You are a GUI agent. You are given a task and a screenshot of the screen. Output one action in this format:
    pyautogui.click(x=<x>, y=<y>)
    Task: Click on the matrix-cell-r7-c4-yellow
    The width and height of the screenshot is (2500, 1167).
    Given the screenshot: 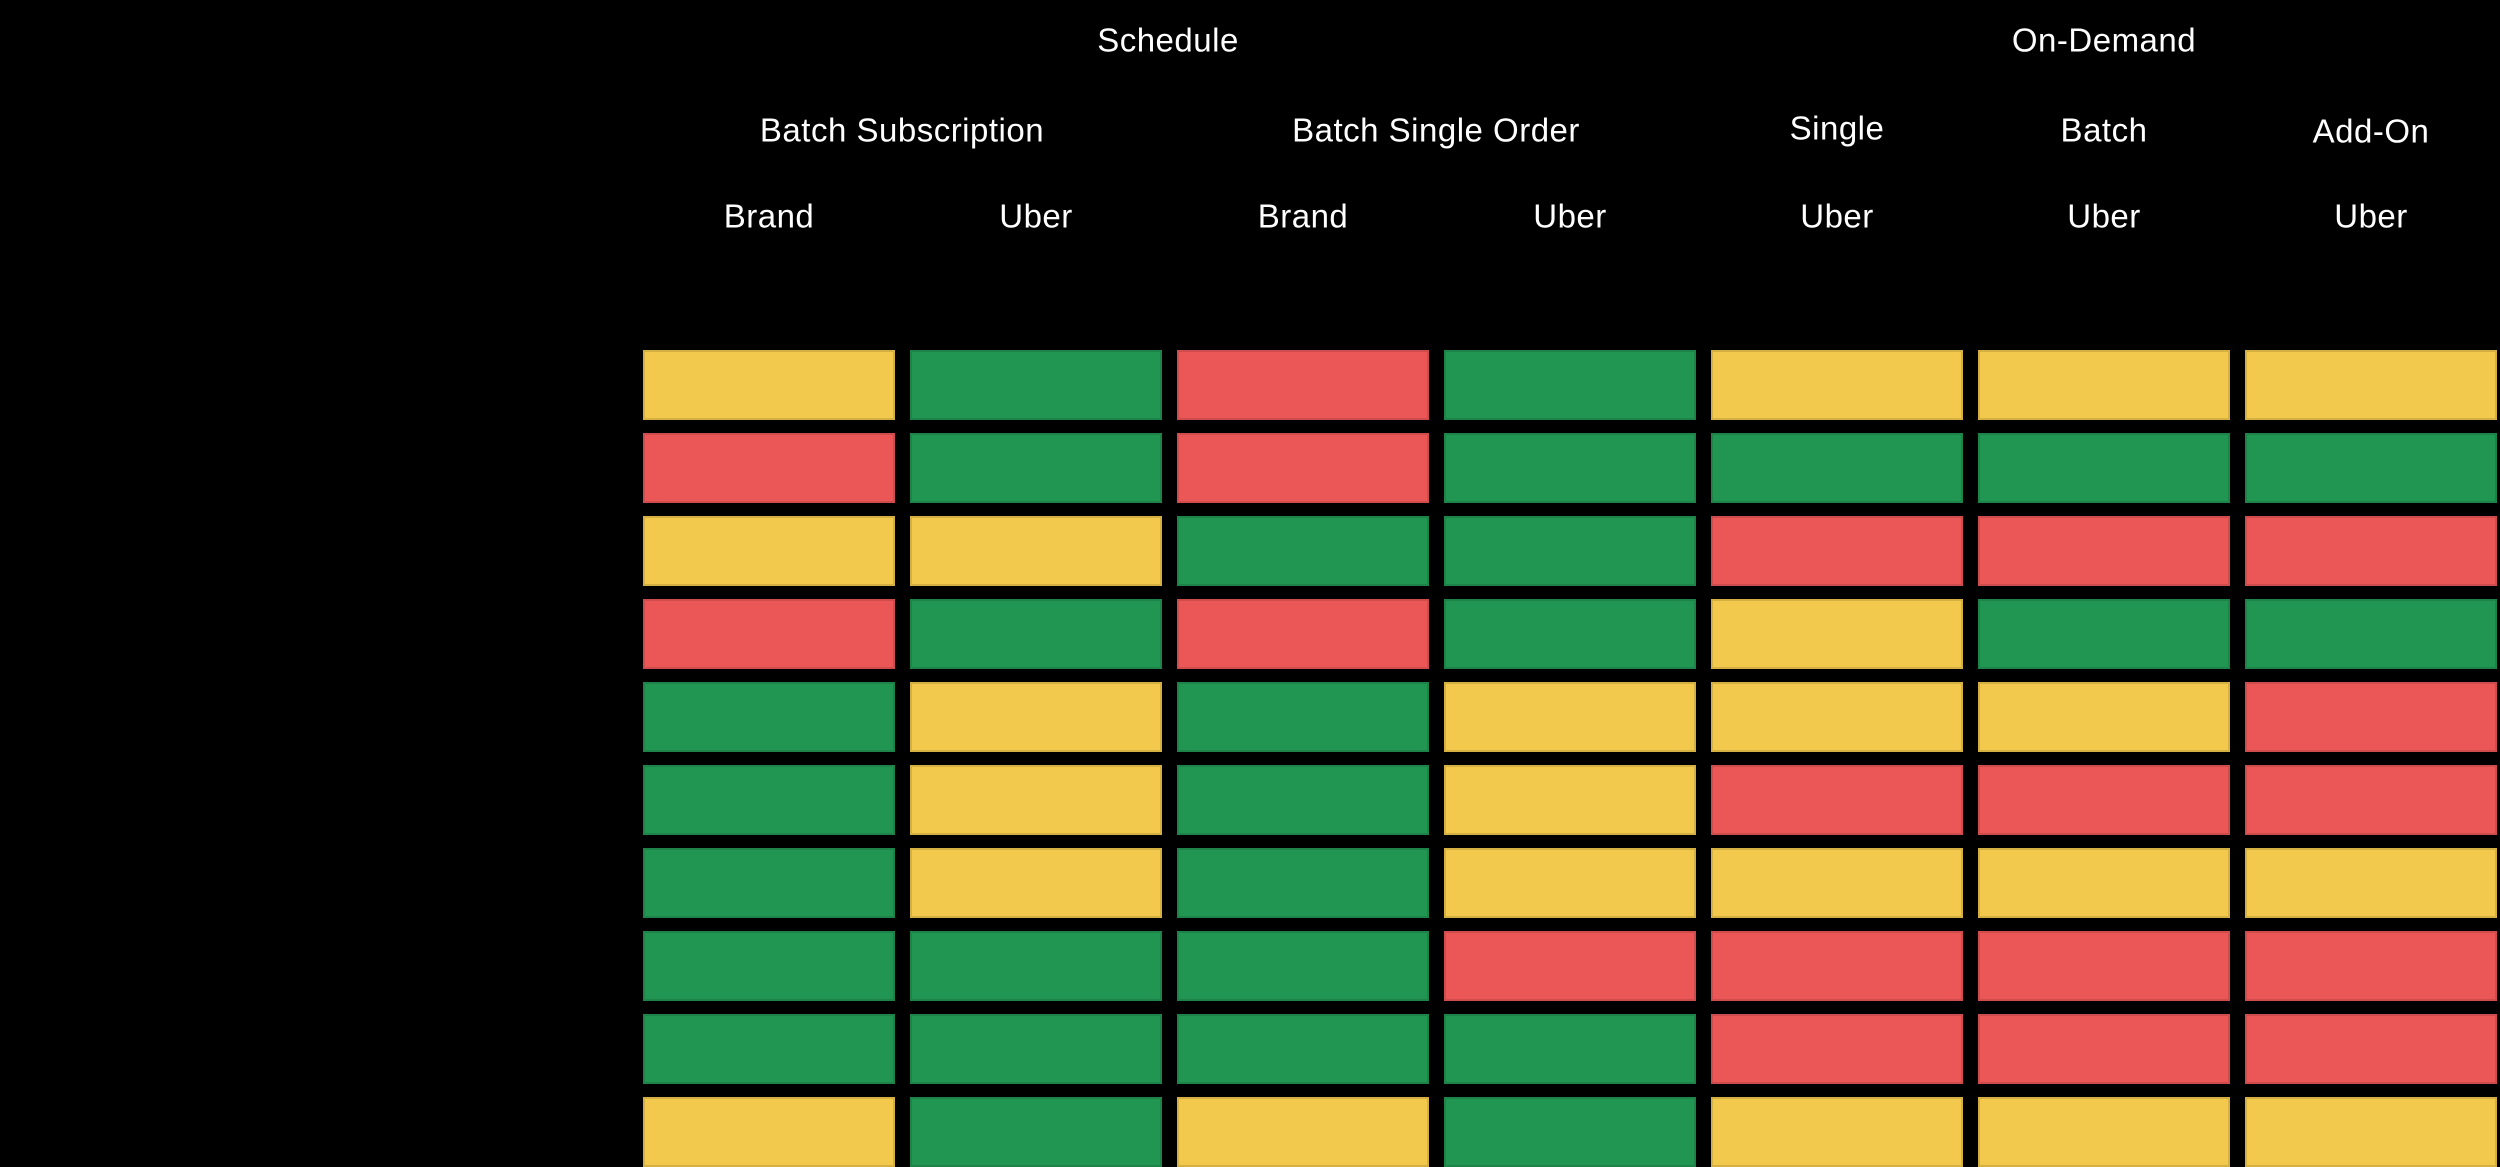 What is the action you would take?
    pyautogui.click(x=1570, y=883)
    